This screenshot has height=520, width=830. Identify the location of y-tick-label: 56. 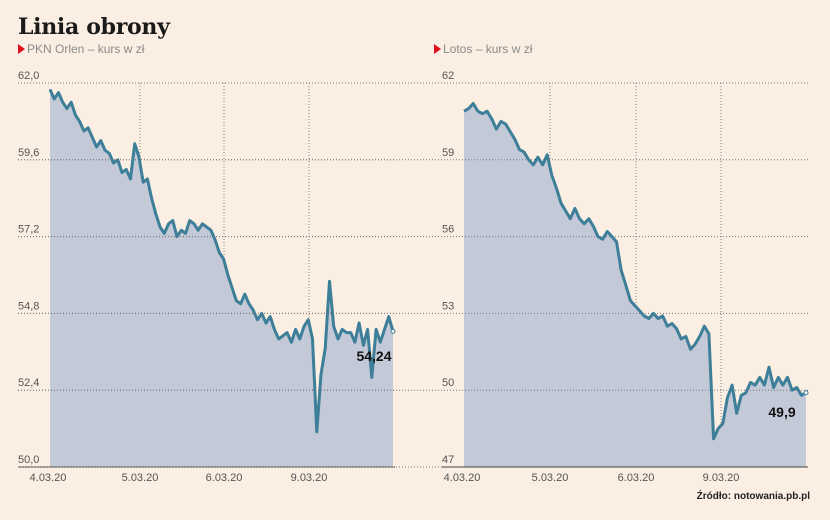
(448, 230).